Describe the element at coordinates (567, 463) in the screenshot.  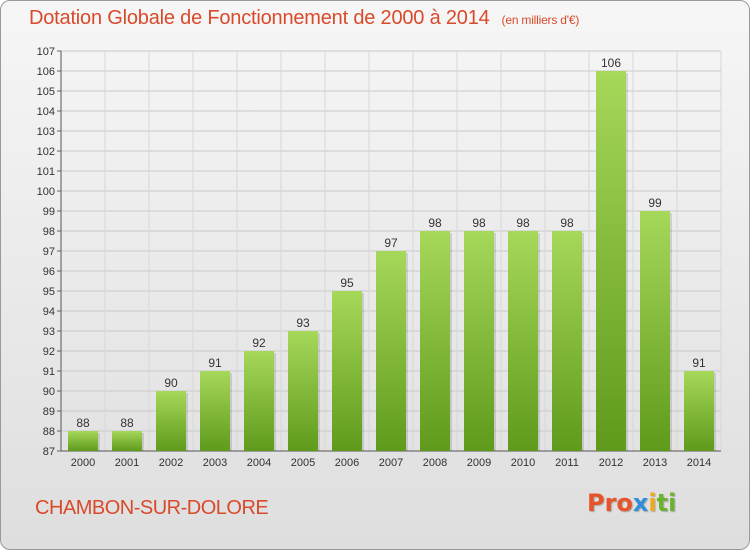
I see `x-tick-label: 2011` at that location.